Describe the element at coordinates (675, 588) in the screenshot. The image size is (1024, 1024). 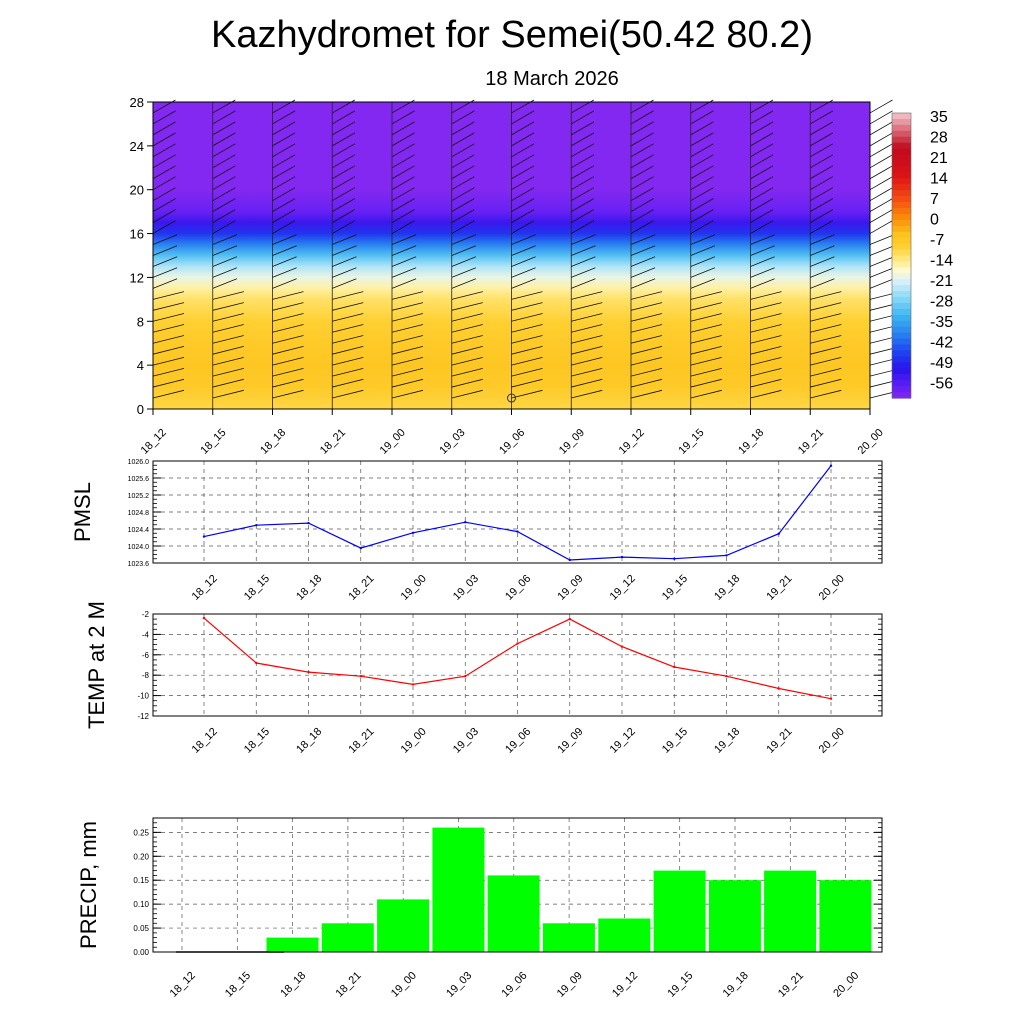
I see `x-tick-label: 19_15` at that location.